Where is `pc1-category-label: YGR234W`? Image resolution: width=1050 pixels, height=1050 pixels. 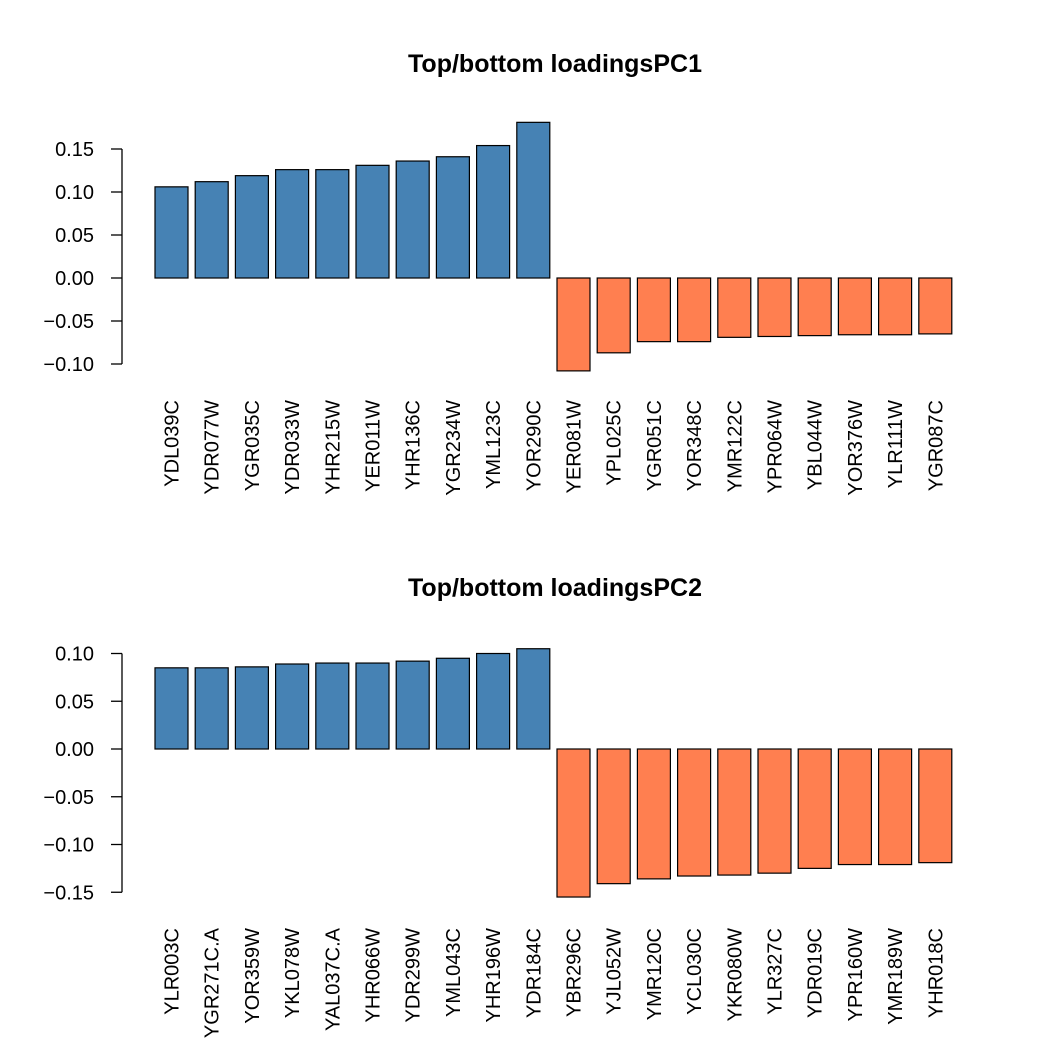
pc1-category-label: YGR234W is located at coordinates (454, 448).